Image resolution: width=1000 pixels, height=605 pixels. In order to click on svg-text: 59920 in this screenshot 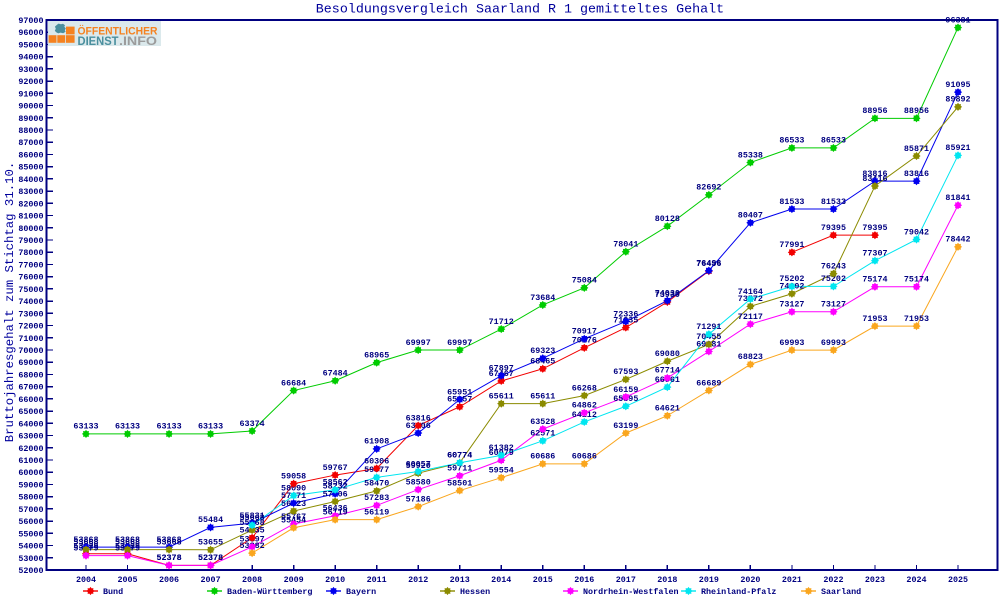, I will do `click(418, 466)`.